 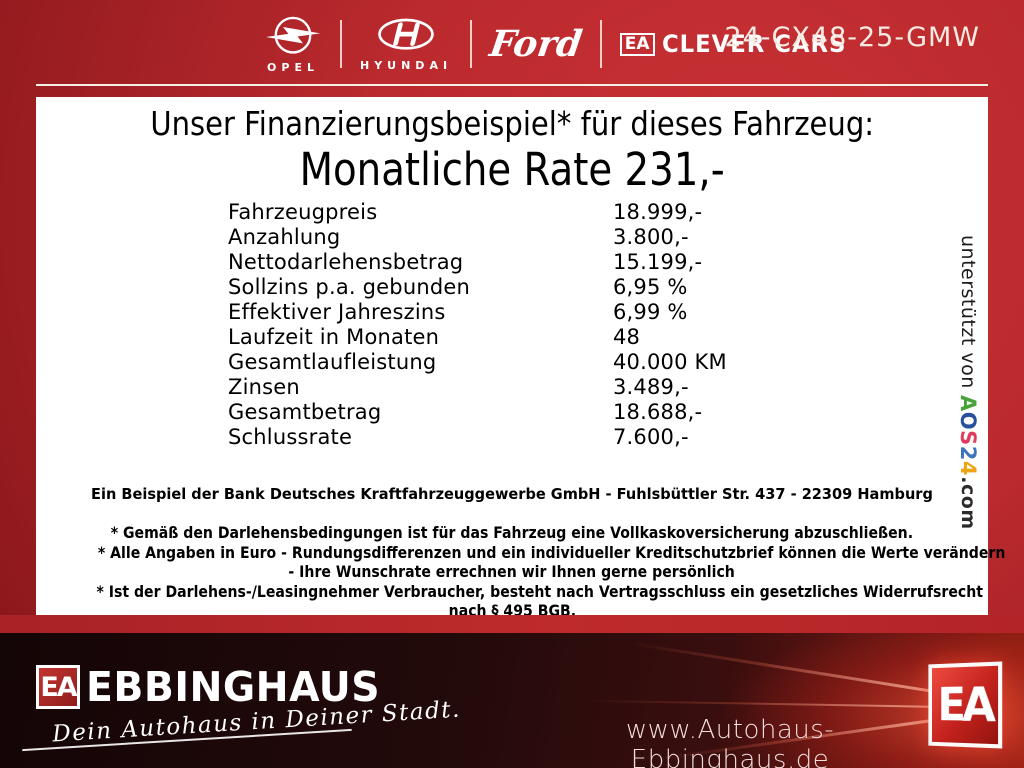 What do you see at coordinates (968, 469) in the screenshot?
I see `aos24-letter: 4` at bounding box center [968, 469].